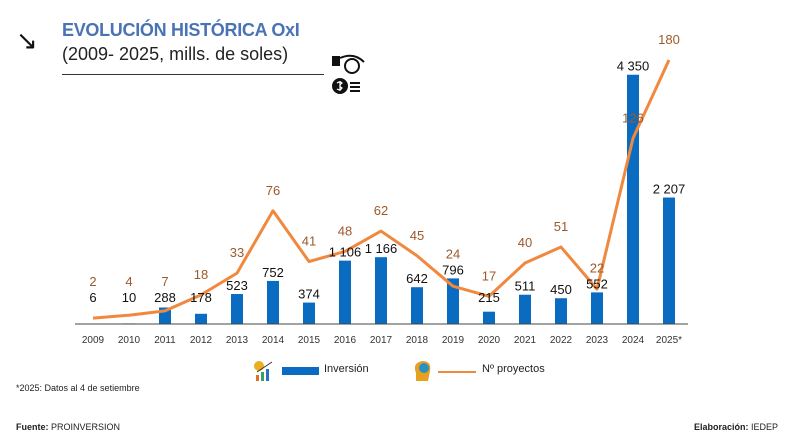 This screenshot has width=800, height=446. What do you see at coordinates (669, 260) in the screenshot?
I see `bar-2025*` at bounding box center [669, 260].